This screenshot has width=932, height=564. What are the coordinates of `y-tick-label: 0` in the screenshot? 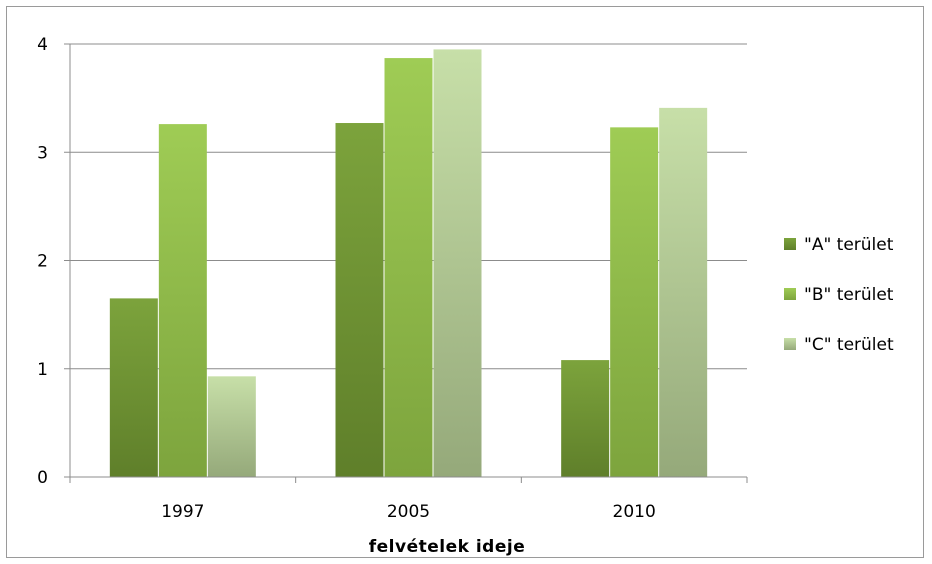 It's located at (42, 478).